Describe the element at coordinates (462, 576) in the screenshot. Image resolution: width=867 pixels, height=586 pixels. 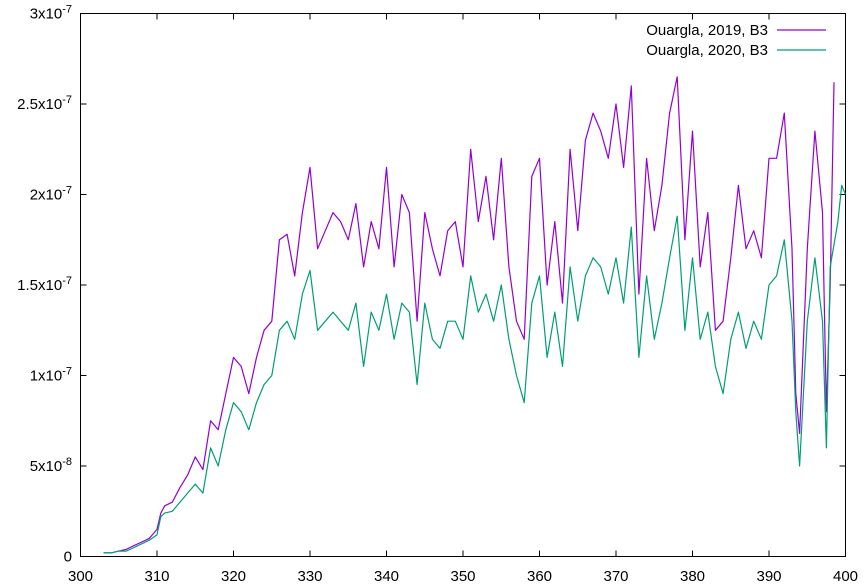
I see `x-tick-label: 350` at that location.